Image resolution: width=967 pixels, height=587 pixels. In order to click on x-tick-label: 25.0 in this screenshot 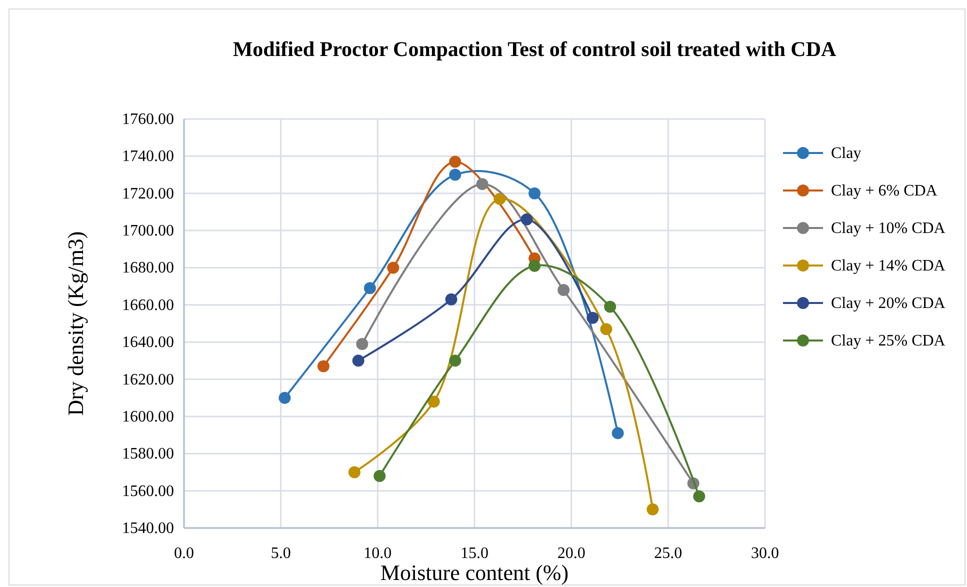, I will do `click(668, 553)`.